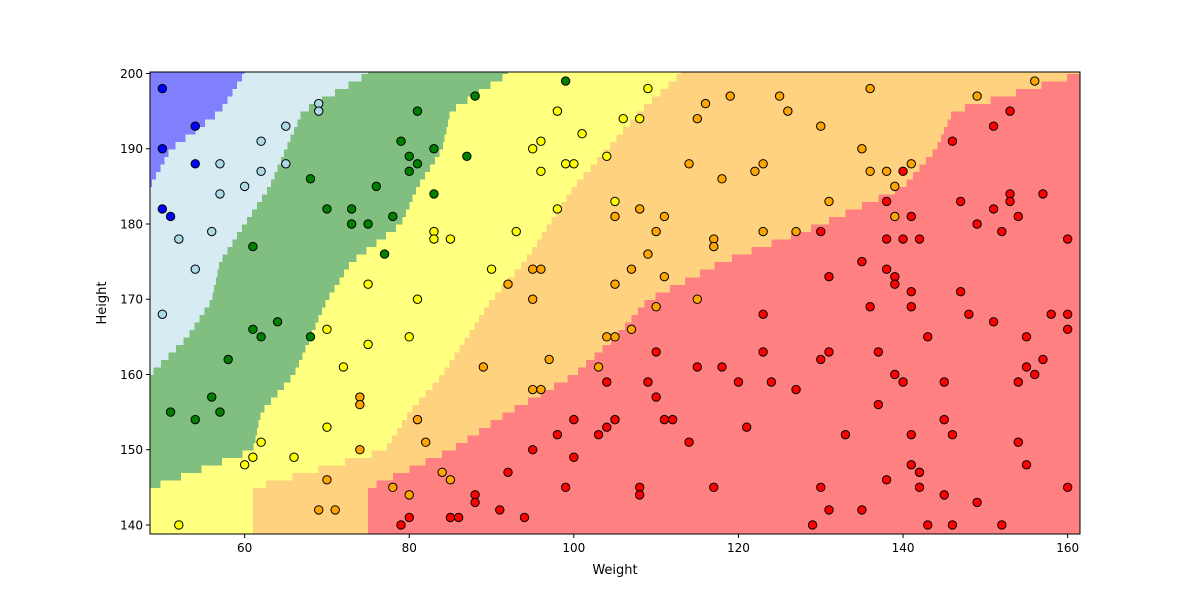  I want to click on y-tick-label: 180, so click(131, 224).